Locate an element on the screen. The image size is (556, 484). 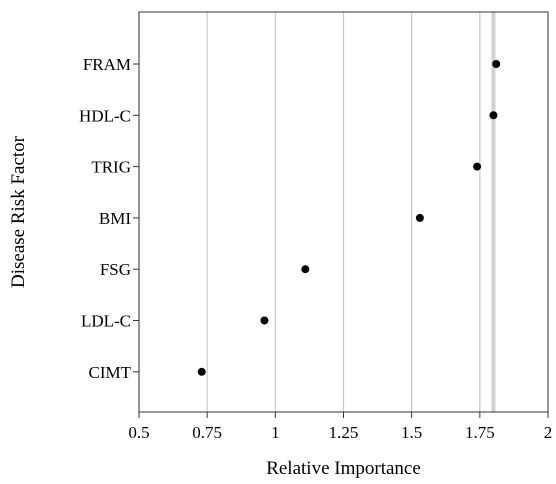
y-axis: FRAM HDL-C TRIG BMI FSG LDL-C CIMT is located at coordinates (109, 218).